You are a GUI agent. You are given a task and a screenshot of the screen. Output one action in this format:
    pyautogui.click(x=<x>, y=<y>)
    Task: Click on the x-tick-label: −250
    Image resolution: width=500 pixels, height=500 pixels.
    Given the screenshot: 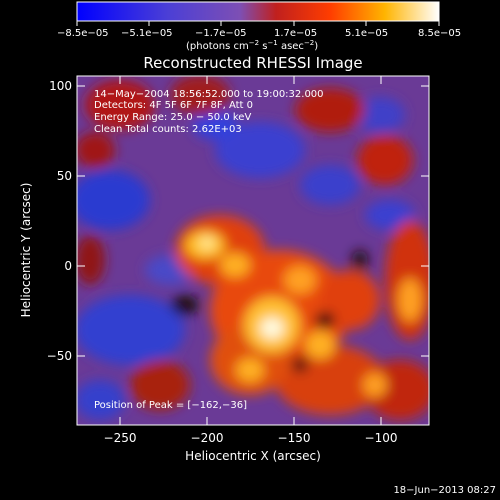 What is the action you would take?
    pyautogui.click(x=120, y=438)
    